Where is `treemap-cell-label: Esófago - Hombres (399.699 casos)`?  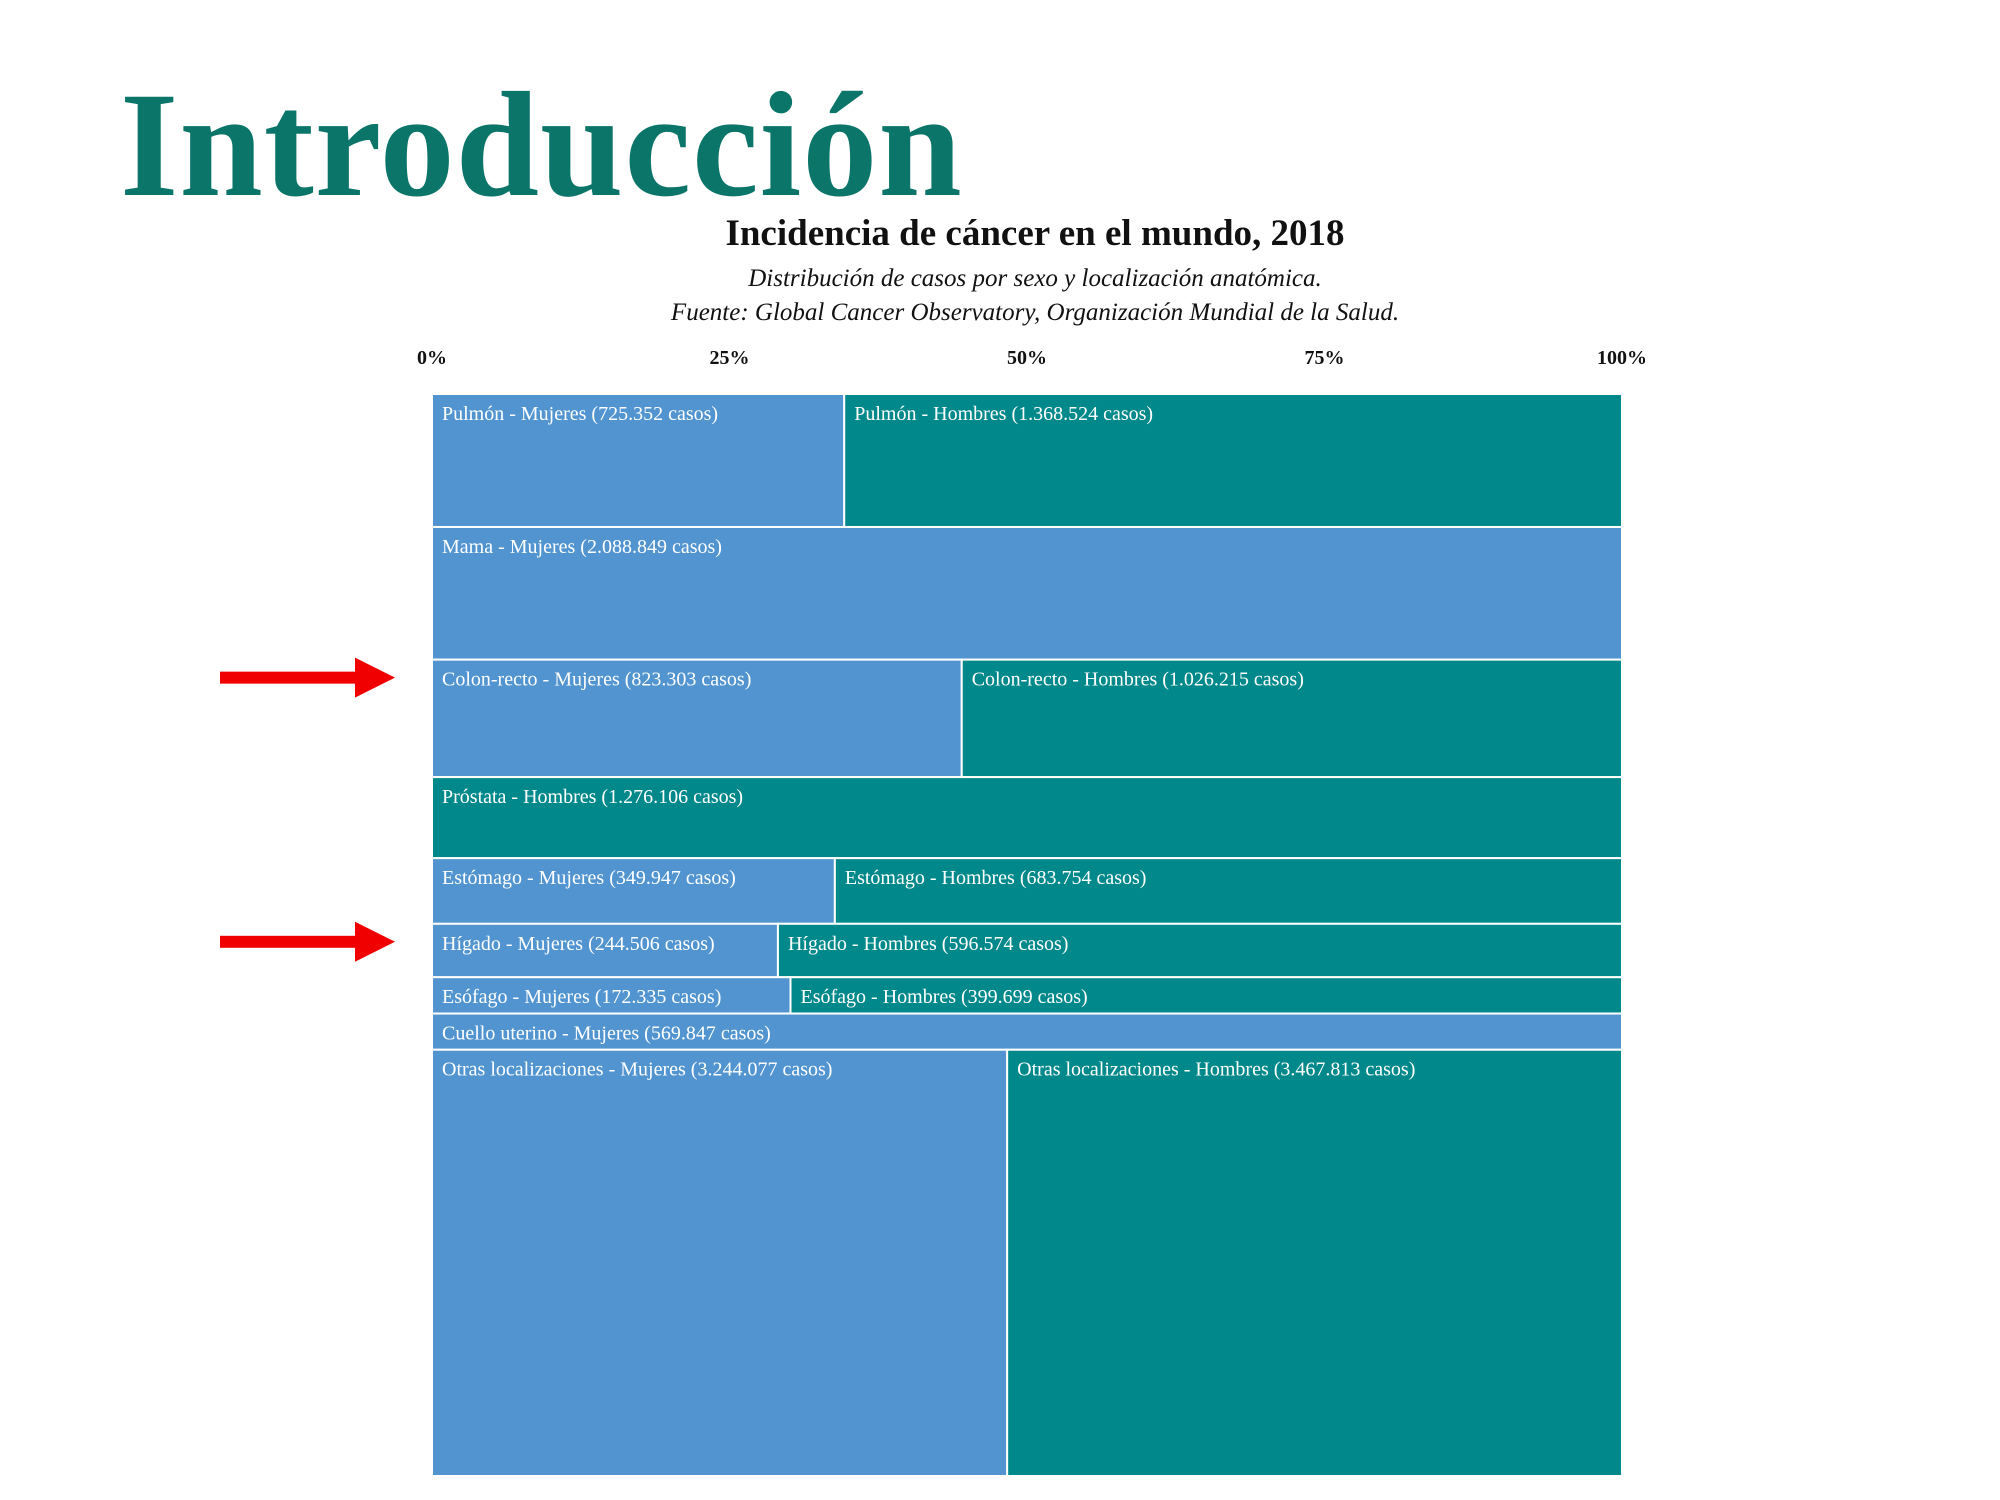 treemap-cell-label: Esófago - Hombres (399.699 casos) is located at coordinates (944, 997).